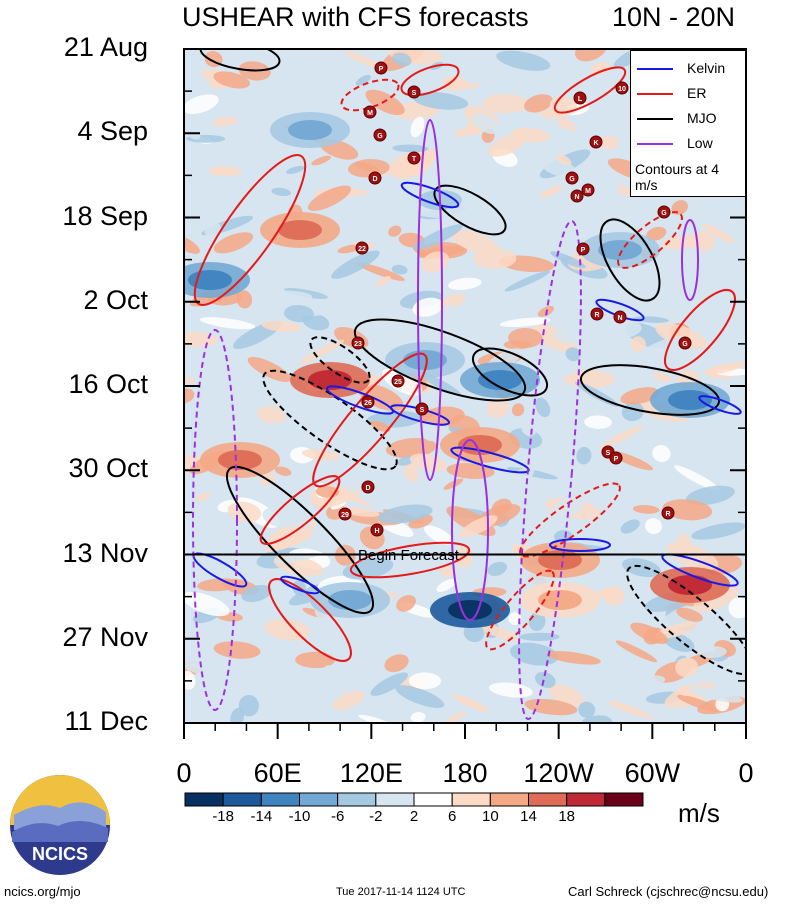  I want to click on colorbar-label: -18, so click(223, 816).